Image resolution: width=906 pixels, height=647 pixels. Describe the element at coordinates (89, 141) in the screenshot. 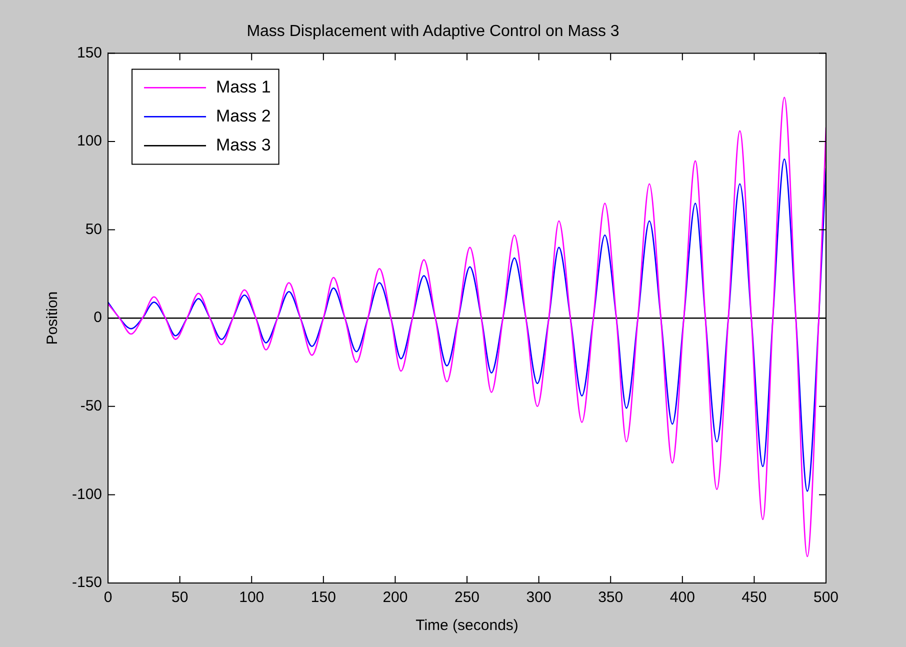

I see `y-tick-label: 100` at that location.